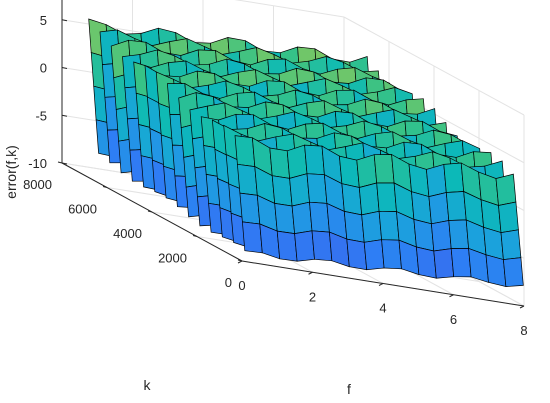  What do you see at coordinates (349, 389) in the screenshot?
I see `x-axis-label: f` at bounding box center [349, 389].